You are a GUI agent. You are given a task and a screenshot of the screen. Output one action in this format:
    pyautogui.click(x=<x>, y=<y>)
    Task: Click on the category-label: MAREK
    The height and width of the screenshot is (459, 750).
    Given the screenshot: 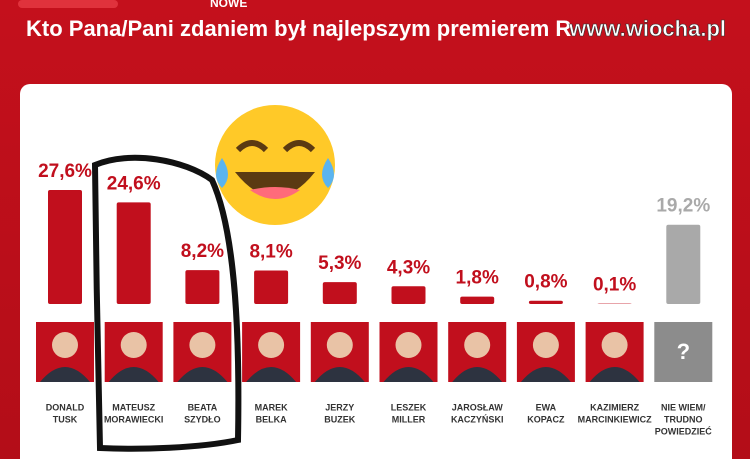 What is the action you would take?
    pyautogui.click(x=271, y=407)
    